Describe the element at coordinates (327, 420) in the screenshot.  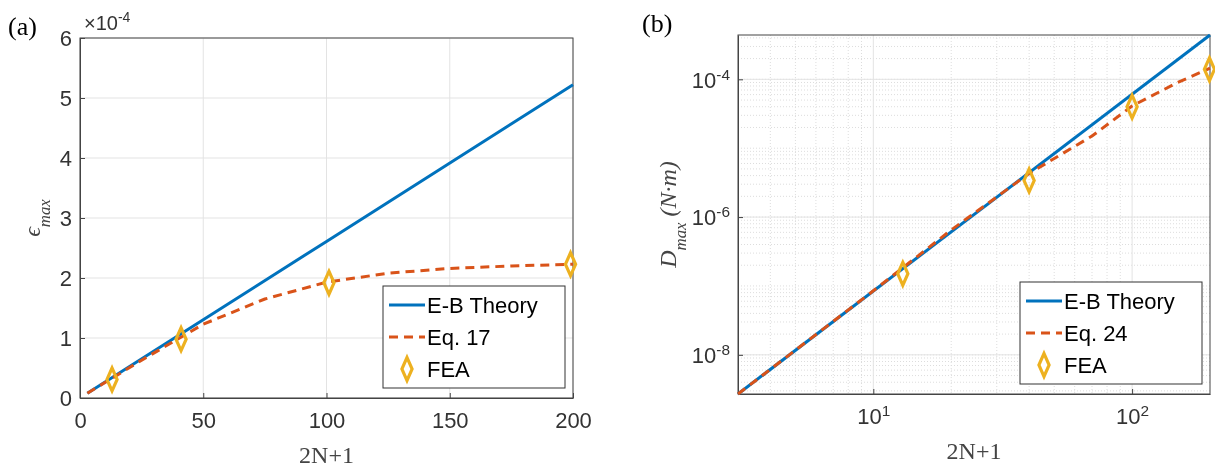
I see `x-tick-label: 100` at that location.